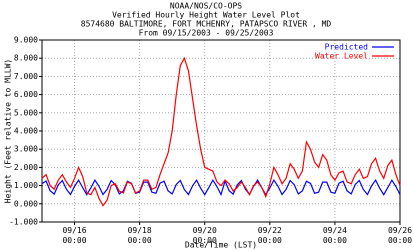 The image size is (413, 251). What do you see at coordinates (205, 235) in the screenshot?
I see `x-tick-label: 09/20 00:00` at bounding box center [205, 235].